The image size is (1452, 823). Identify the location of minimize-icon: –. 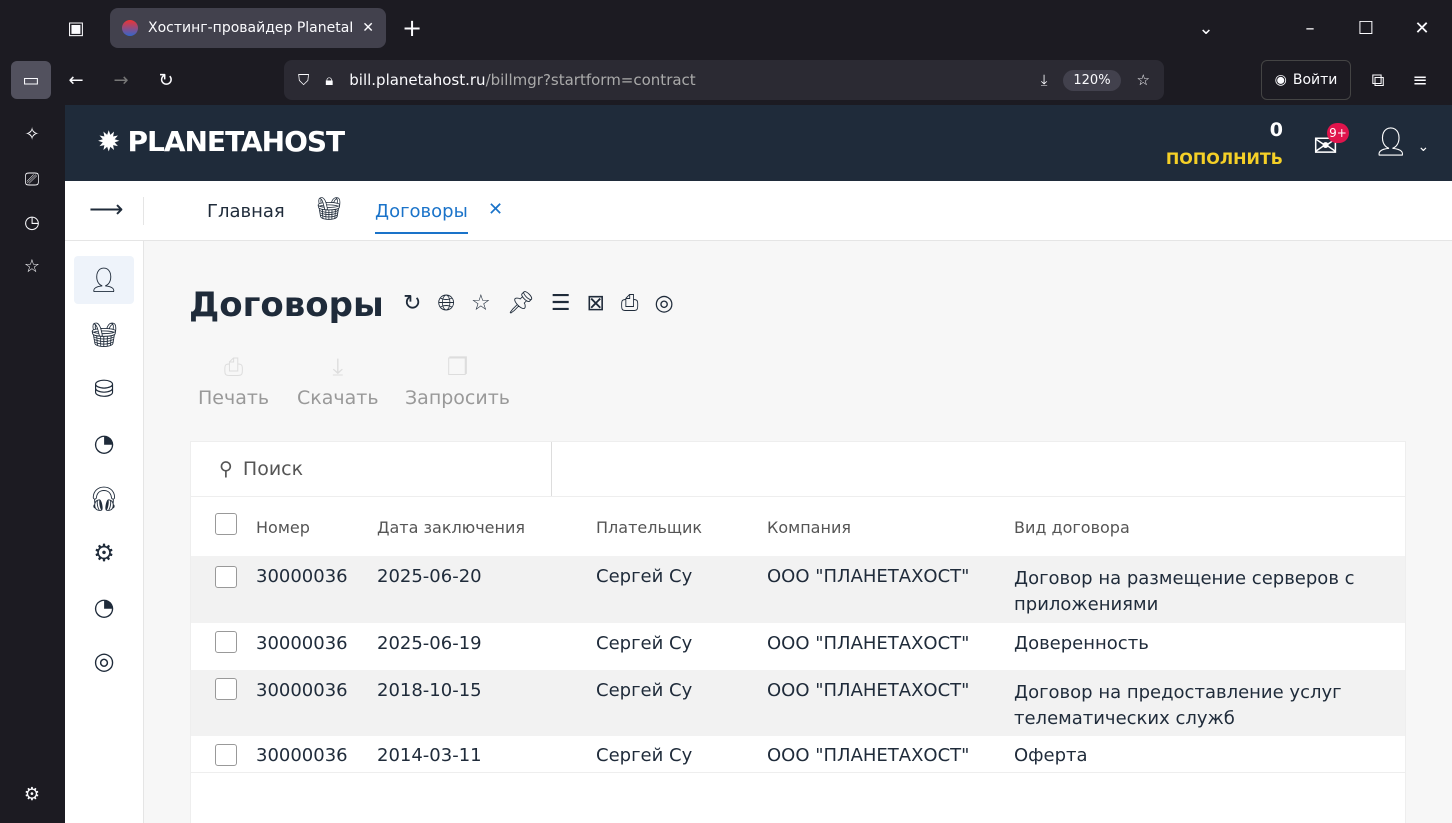
(1310, 28).